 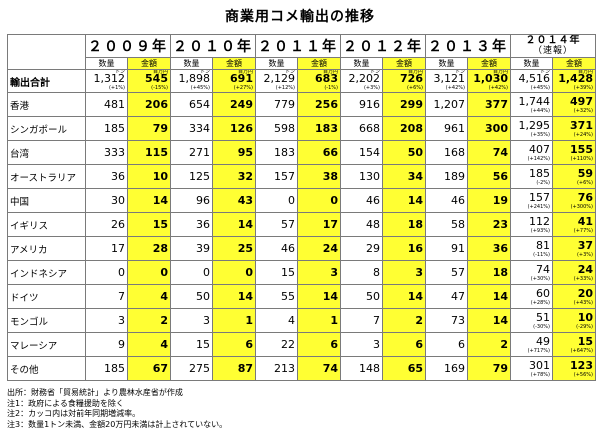 What do you see at coordinates (334, 200) in the screenshot?
I see `value-amount: 0` at bounding box center [334, 200].